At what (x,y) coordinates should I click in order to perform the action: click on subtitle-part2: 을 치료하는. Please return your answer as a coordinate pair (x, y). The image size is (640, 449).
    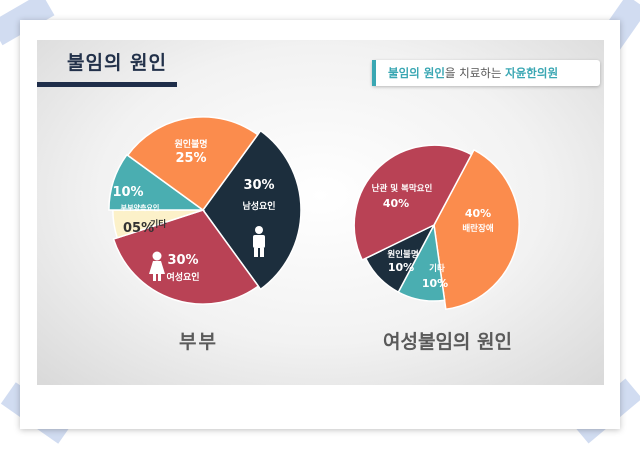
    Looking at the image, I should click on (473, 73).